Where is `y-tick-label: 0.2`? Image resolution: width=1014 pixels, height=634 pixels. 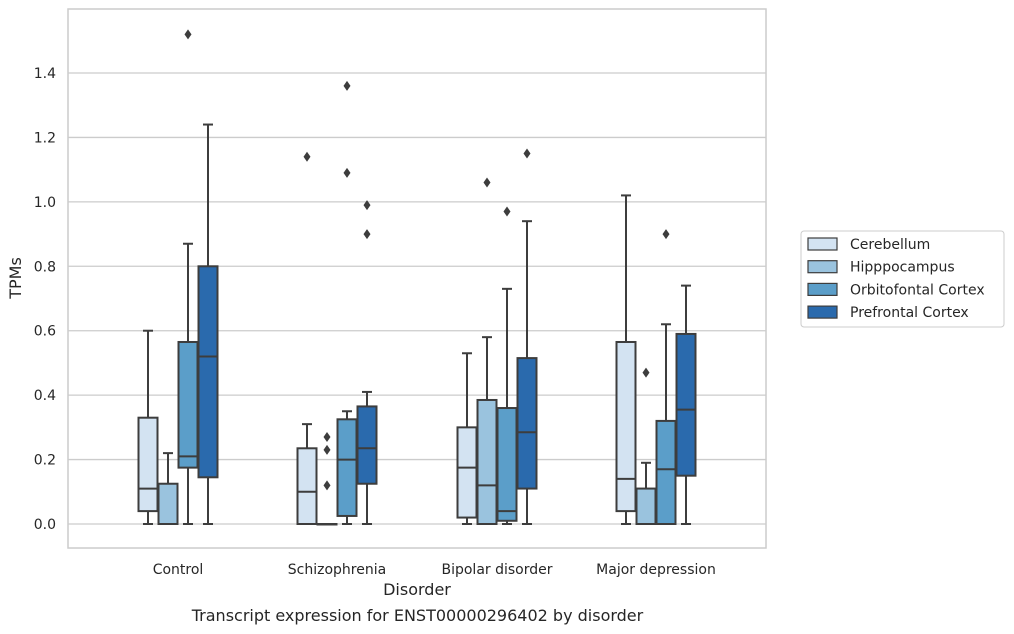 y-tick-label: 0.2 is located at coordinates (45, 461).